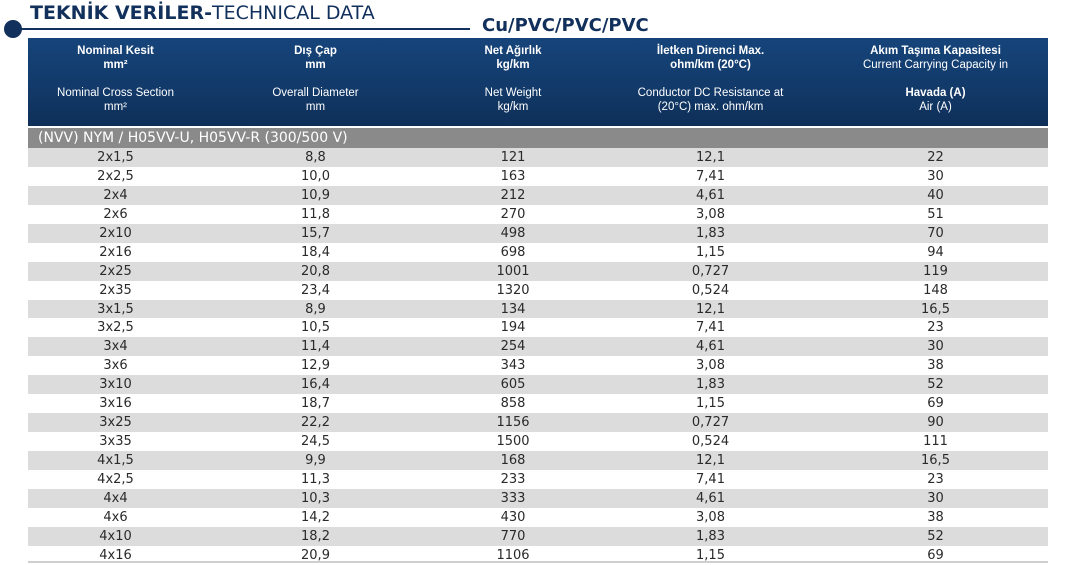  What do you see at coordinates (538, 328) in the screenshot?
I see `table-row: 3x2,5 10,5 194 7,41 23` at bounding box center [538, 328].